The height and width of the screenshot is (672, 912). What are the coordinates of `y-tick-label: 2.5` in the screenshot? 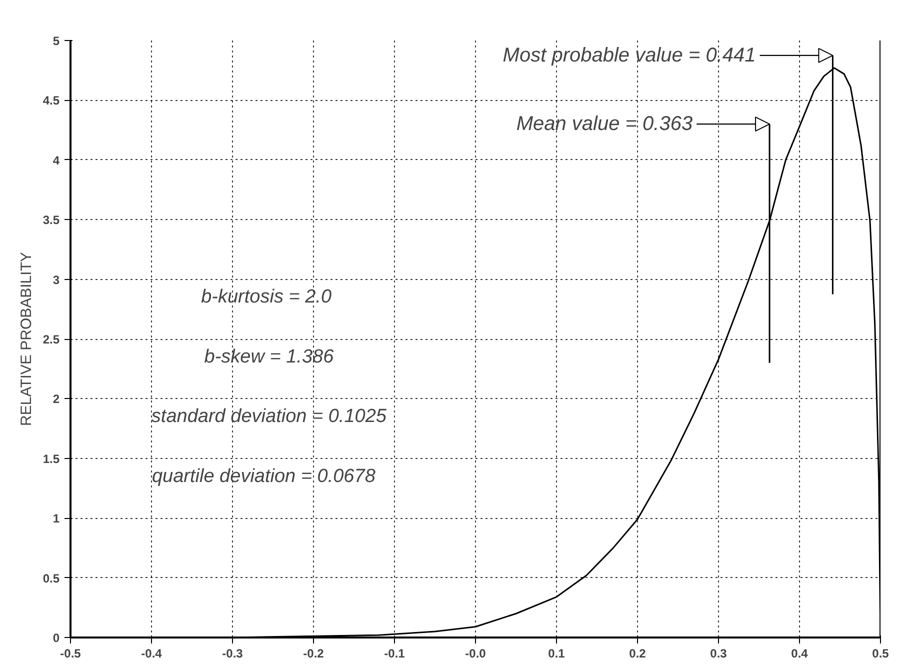 It's located at (51, 339).